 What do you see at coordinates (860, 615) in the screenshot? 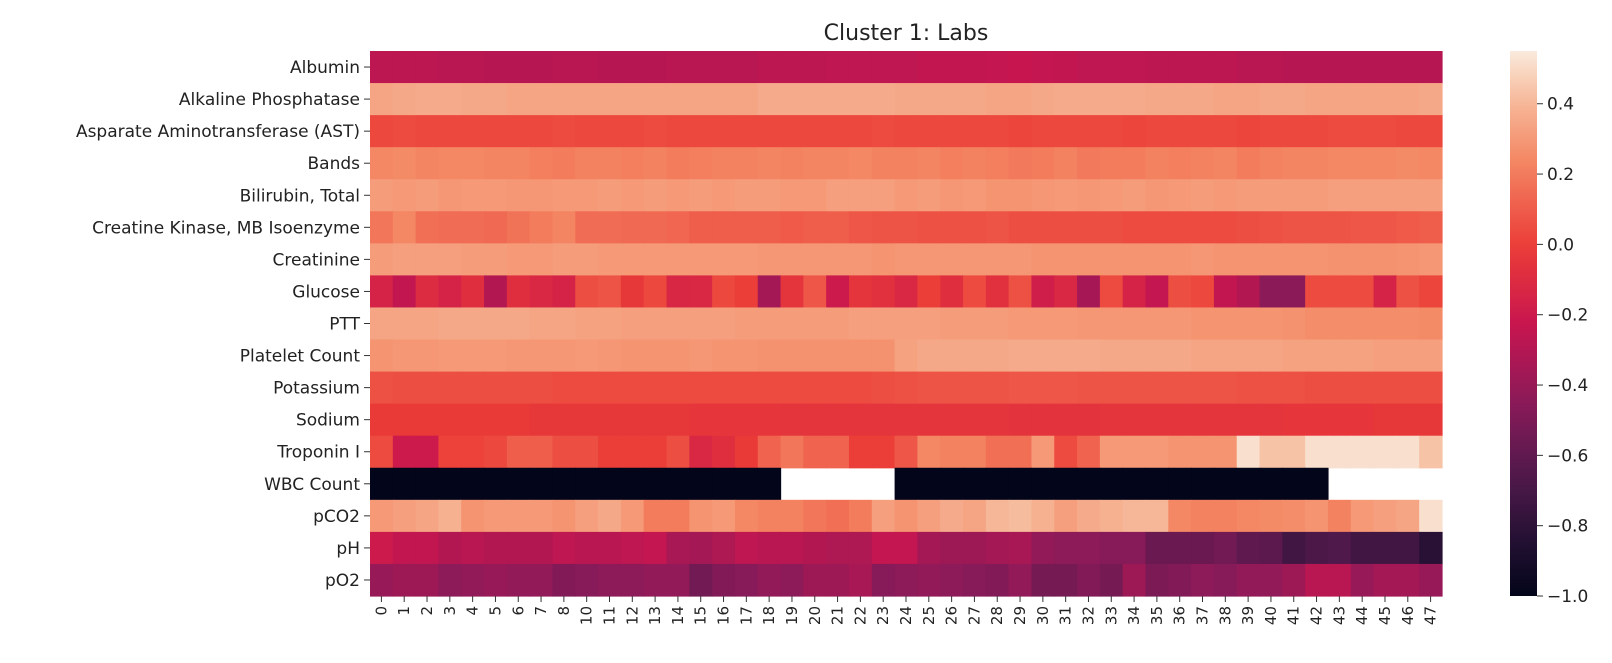
I see `column-label: 22` at bounding box center [860, 615].